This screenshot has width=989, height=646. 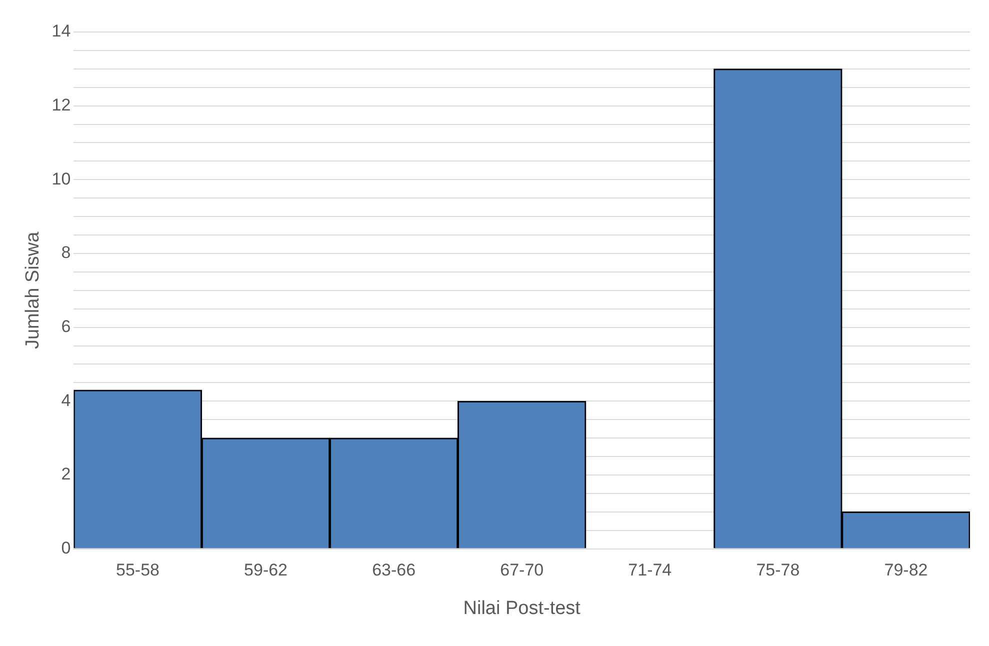 I want to click on x-tick-label: 71-74, so click(x=650, y=570).